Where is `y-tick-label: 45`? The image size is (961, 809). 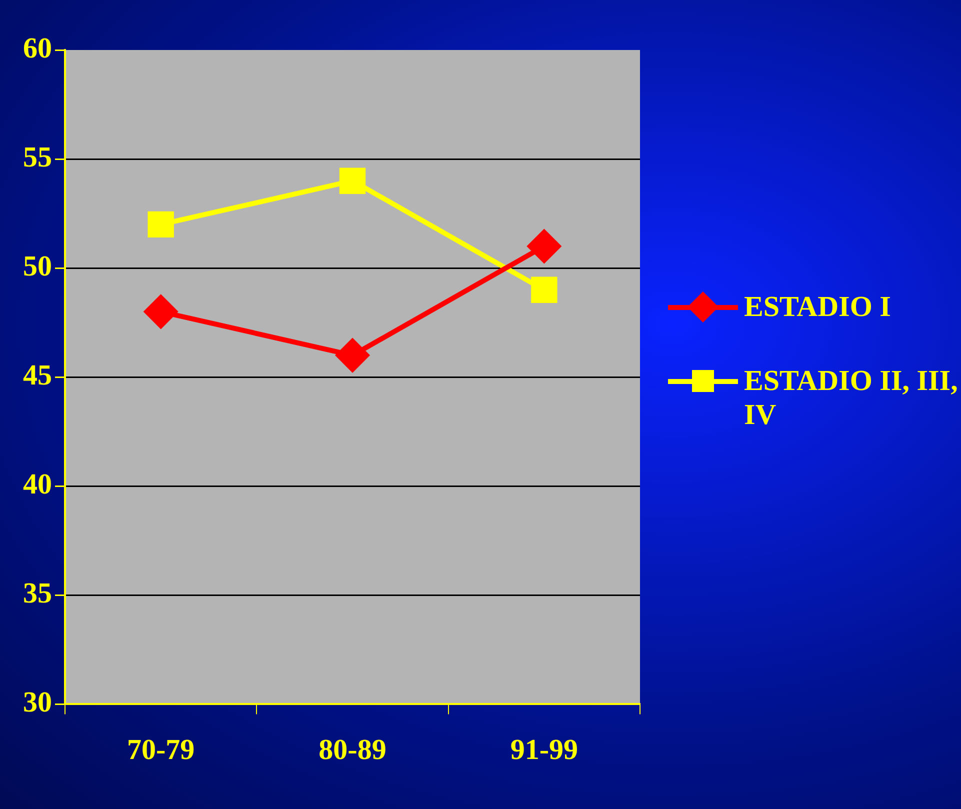 y-tick-label: 45 is located at coordinates (37, 376).